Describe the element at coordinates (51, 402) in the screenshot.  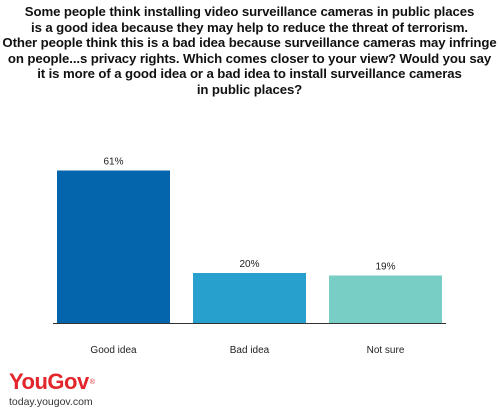
I see `logo-url: today.yougov.com` at that location.